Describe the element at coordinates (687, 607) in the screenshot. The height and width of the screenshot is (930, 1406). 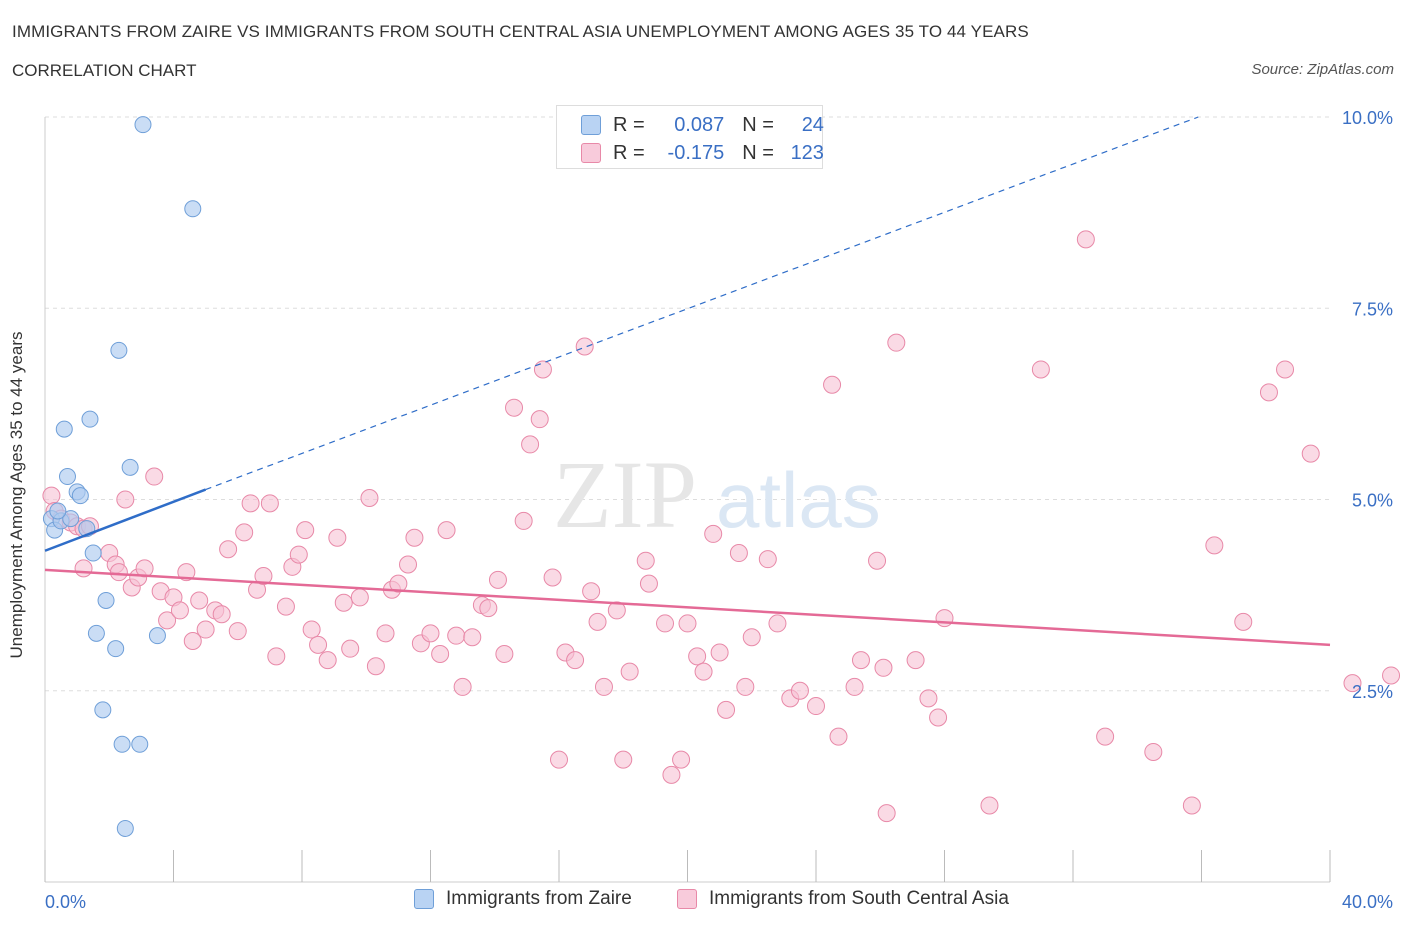
I see `sca-trend-line` at that location.